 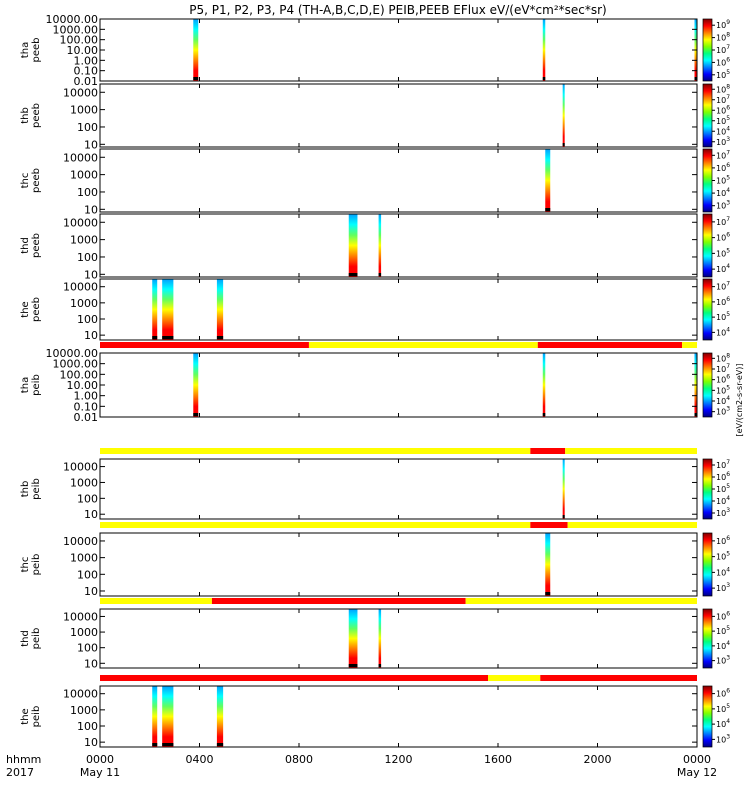 I want to click on colorbar-tick-exp: 4, so click(x=728, y=643).